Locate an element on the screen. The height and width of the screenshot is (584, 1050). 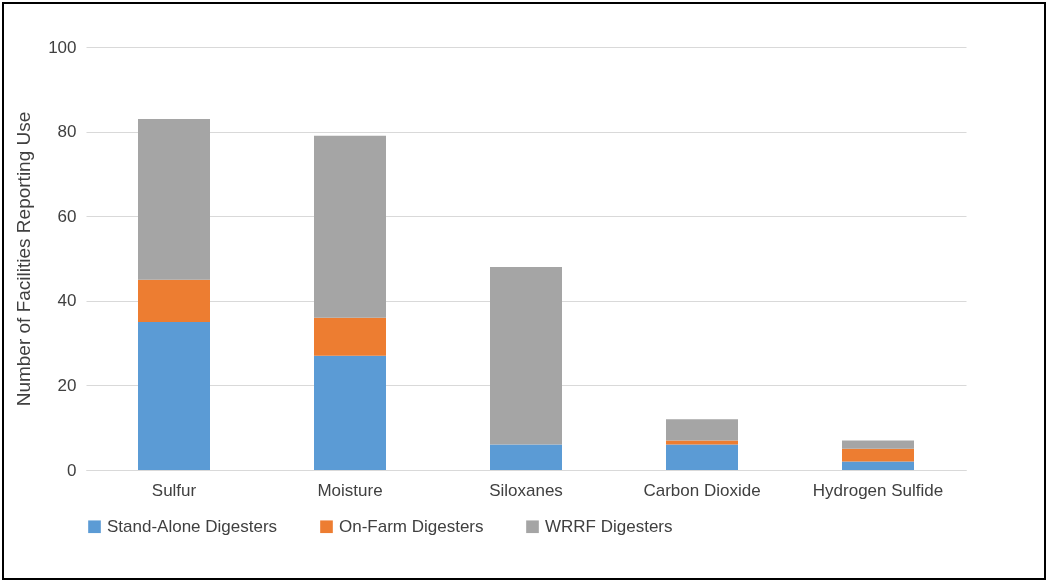
x-tick-label: Hydrogen Sulfide is located at coordinates (878, 490).